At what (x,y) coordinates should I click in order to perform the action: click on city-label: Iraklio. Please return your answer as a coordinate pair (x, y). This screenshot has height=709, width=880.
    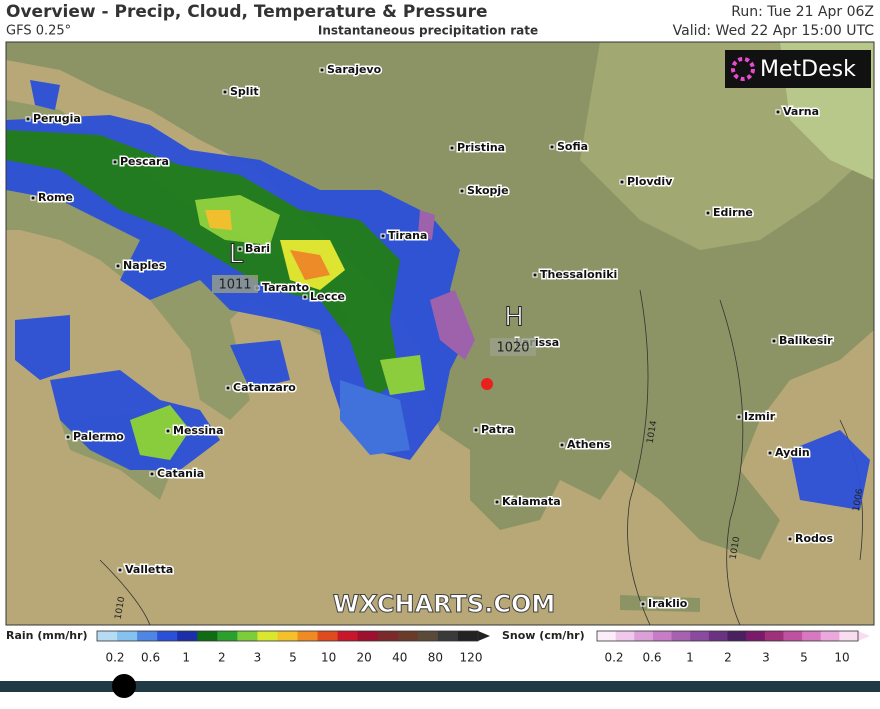
    Looking at the image, I should click on (668, 603).